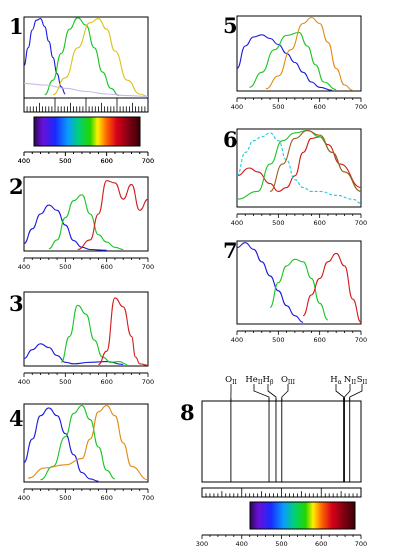  What do you see at coordinates (278, 107) in the screenshot?
I see `tick-label-5: 500` at bounding box center [278, 107].